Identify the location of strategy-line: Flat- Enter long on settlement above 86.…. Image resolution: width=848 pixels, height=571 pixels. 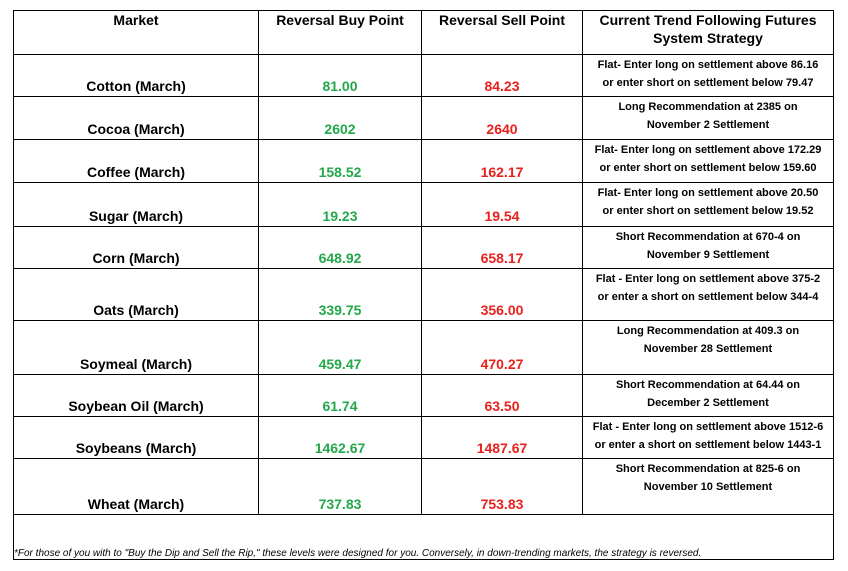
(708, 65).